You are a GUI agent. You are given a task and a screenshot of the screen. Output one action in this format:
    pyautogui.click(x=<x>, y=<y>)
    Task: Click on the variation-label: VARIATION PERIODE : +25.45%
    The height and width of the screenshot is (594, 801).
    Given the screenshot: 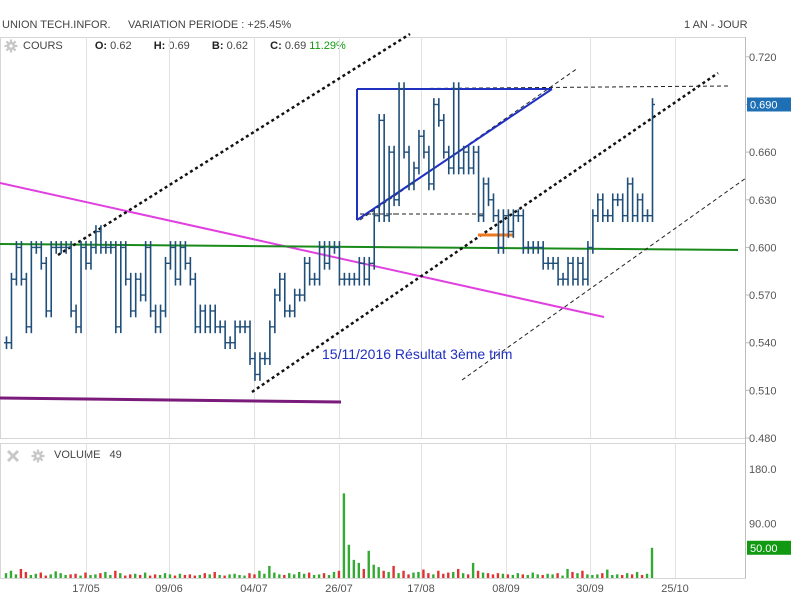 What is the action you would take?
    pyautogui.click(x=210, y=25)
    